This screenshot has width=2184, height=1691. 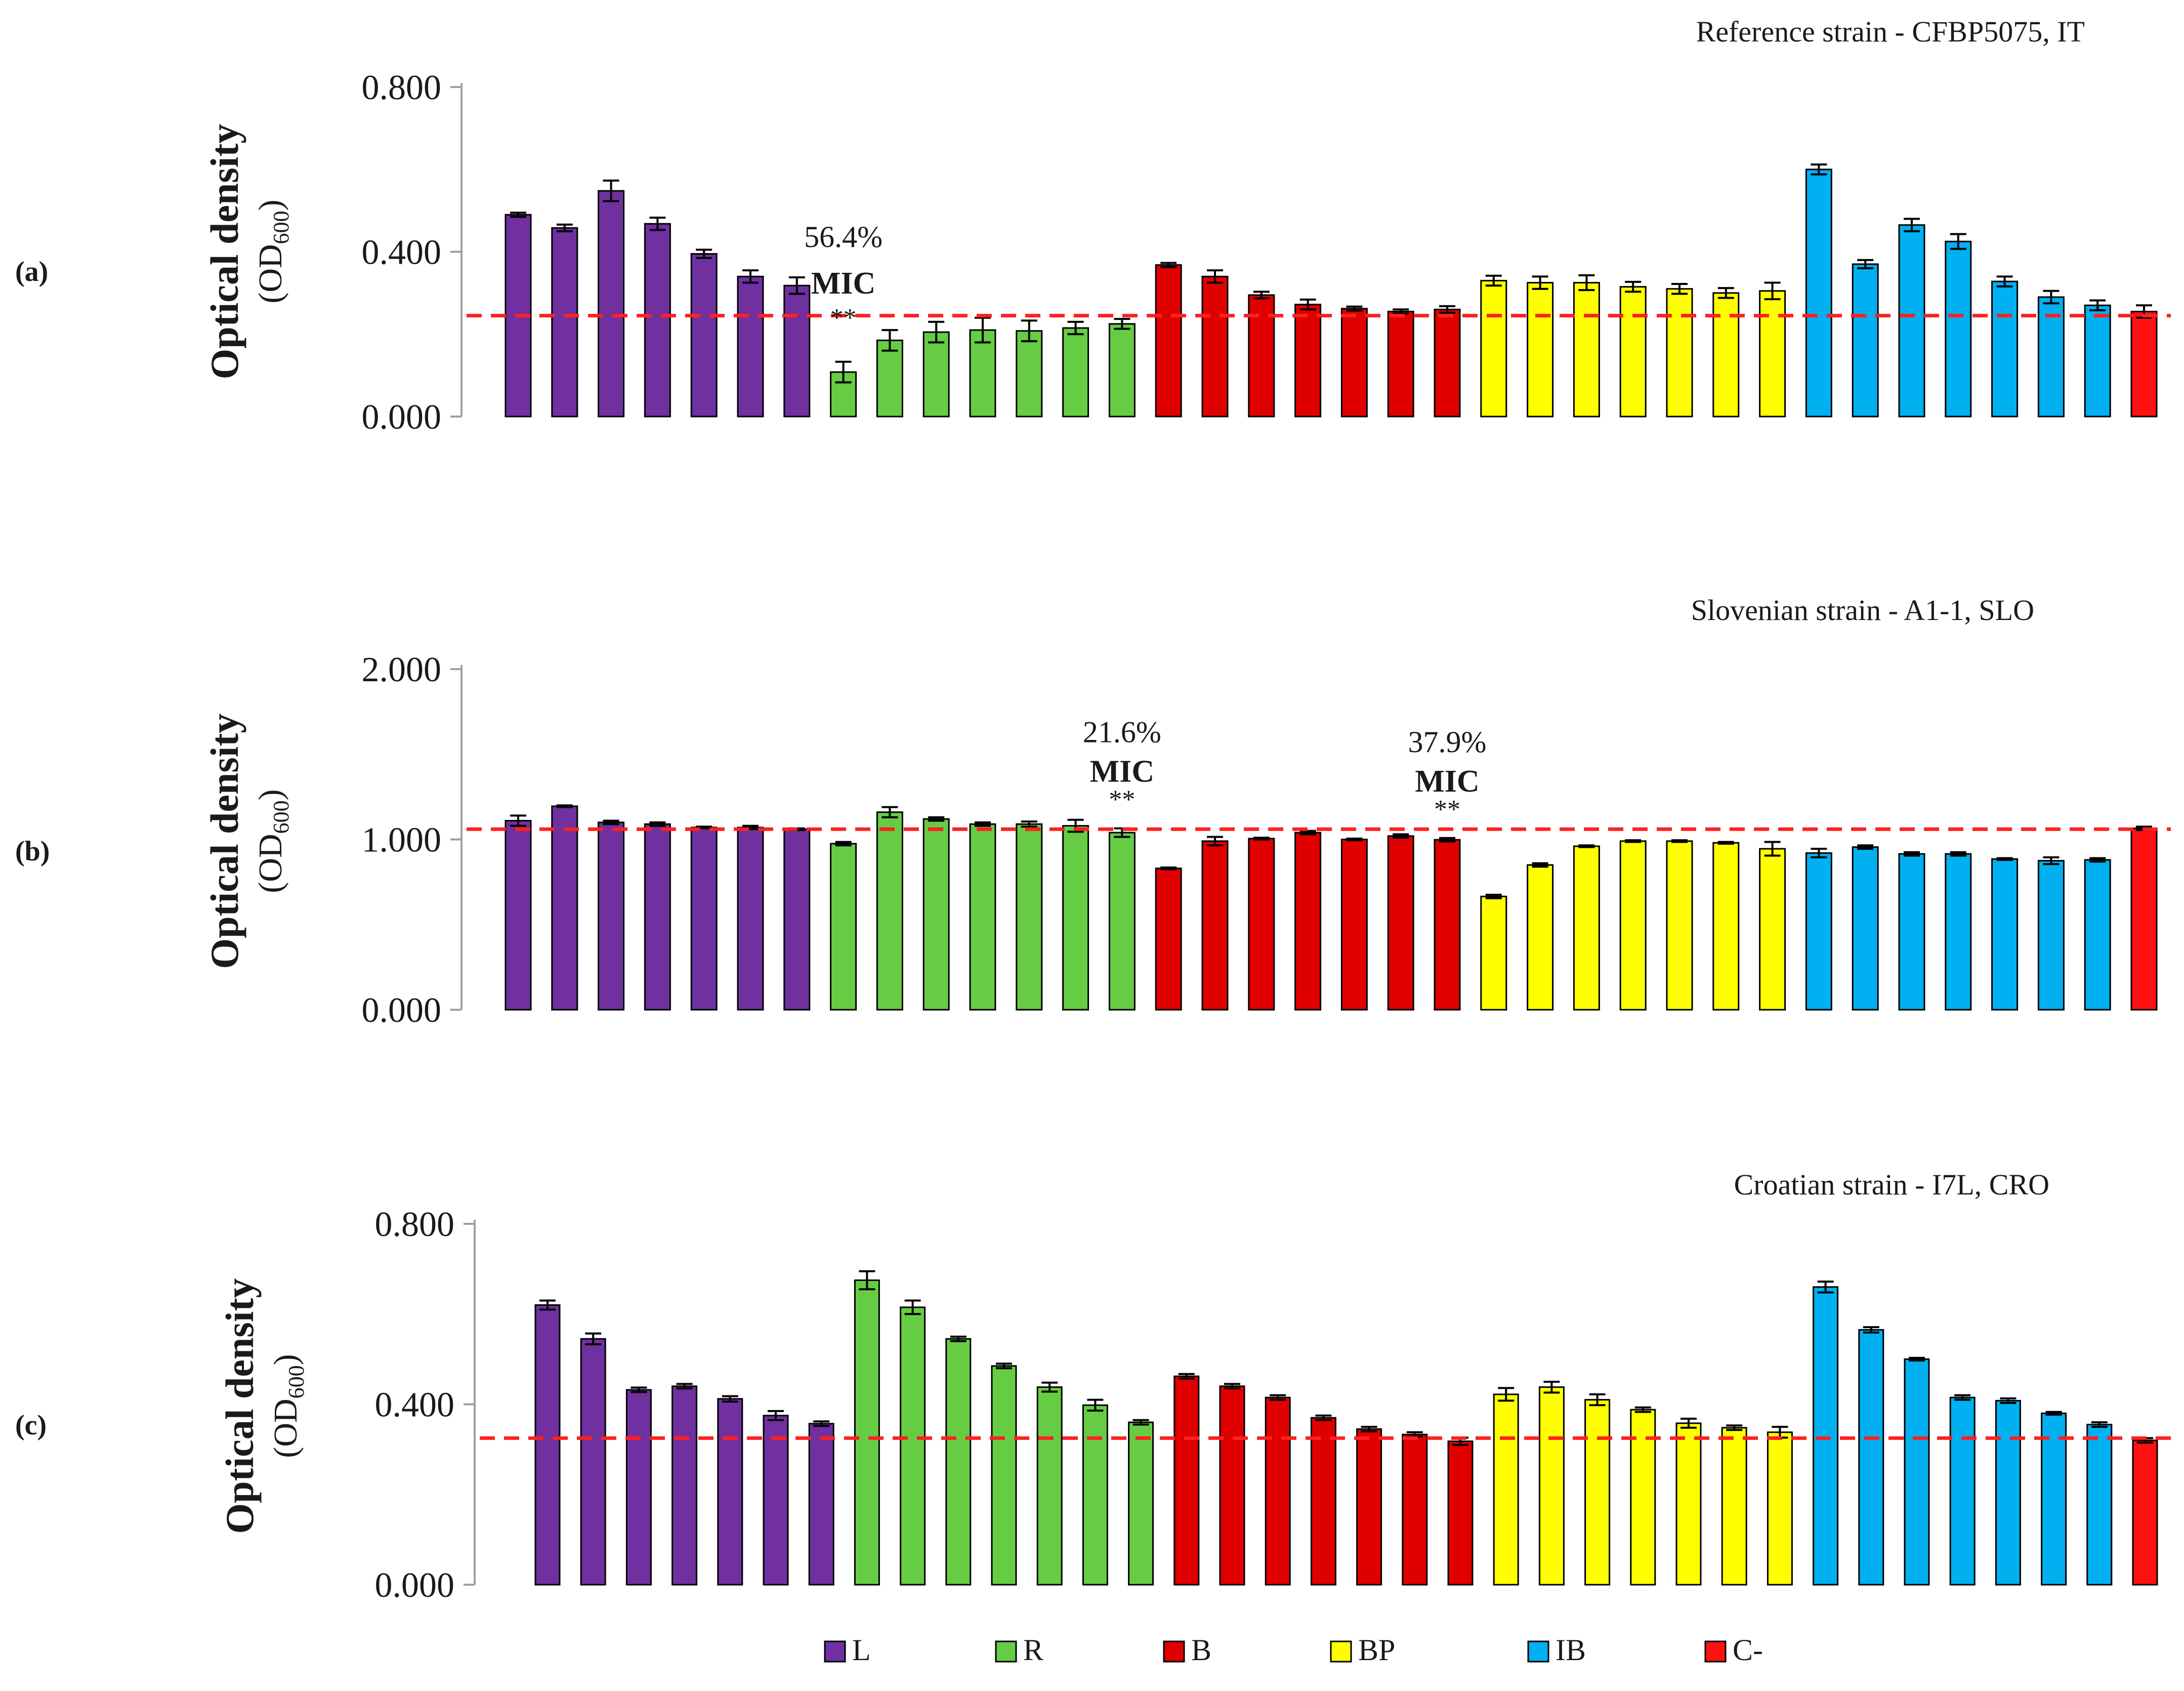 What do you see at coordinates (1201, 1650) in the screenshot?
I see `legend-label: B` at bounding box center [1201, 1650].